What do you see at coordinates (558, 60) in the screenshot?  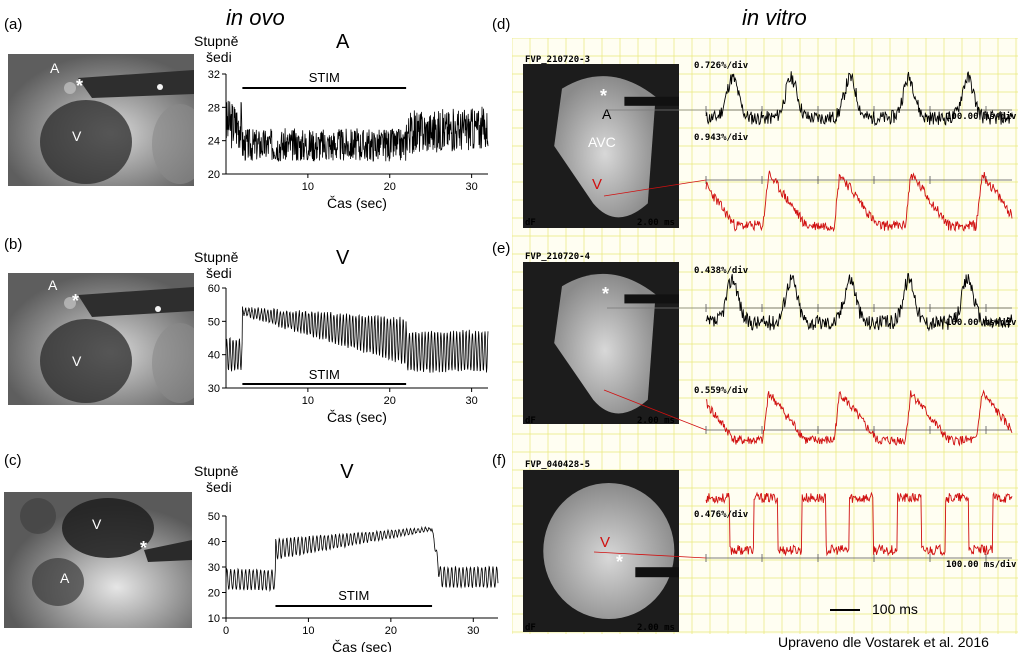 I see `recording-d: FVP_210720-3` at bounding box center [558, 60].